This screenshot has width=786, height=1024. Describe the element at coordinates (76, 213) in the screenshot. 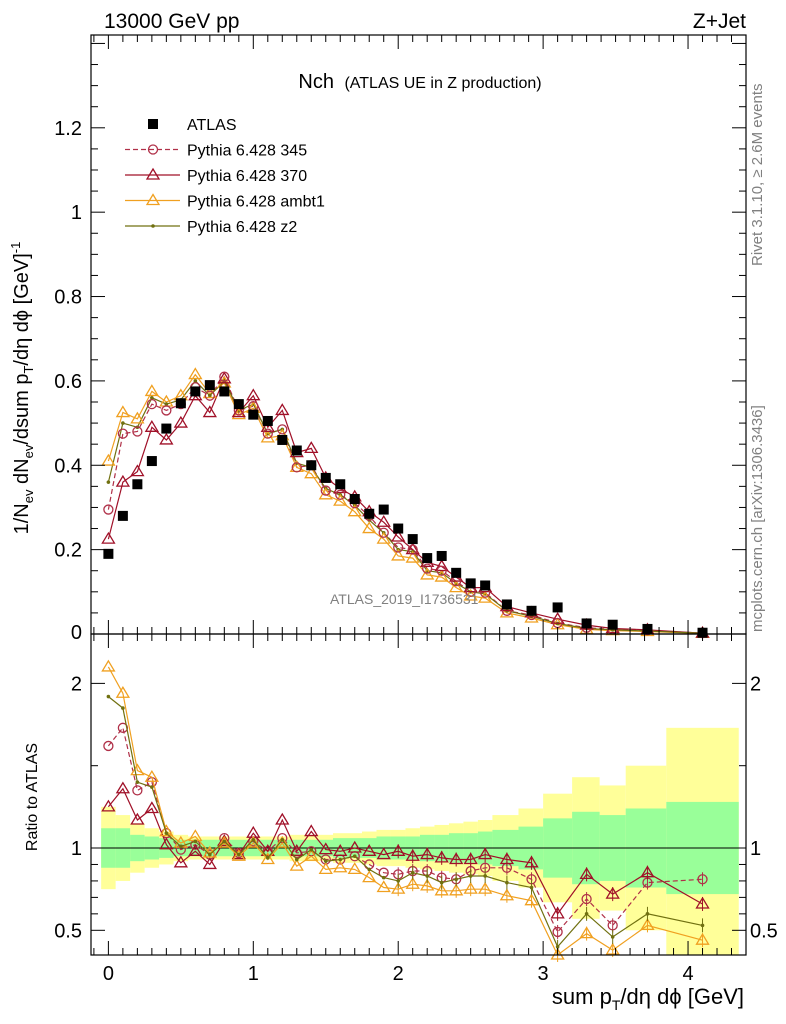

I see `y-tick-label-top: 1` at that location.